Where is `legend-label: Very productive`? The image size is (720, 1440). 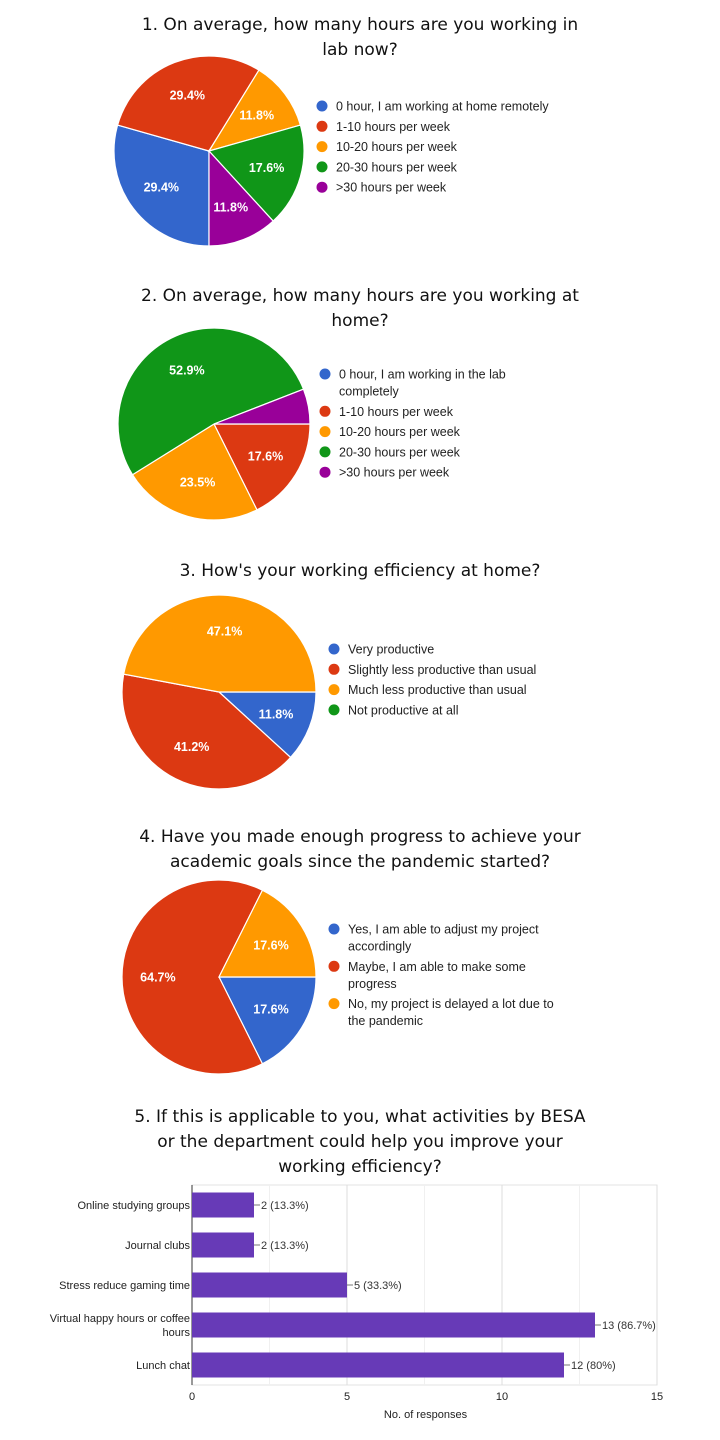 legend-label: Very productive is located at coordinates (391, 650).